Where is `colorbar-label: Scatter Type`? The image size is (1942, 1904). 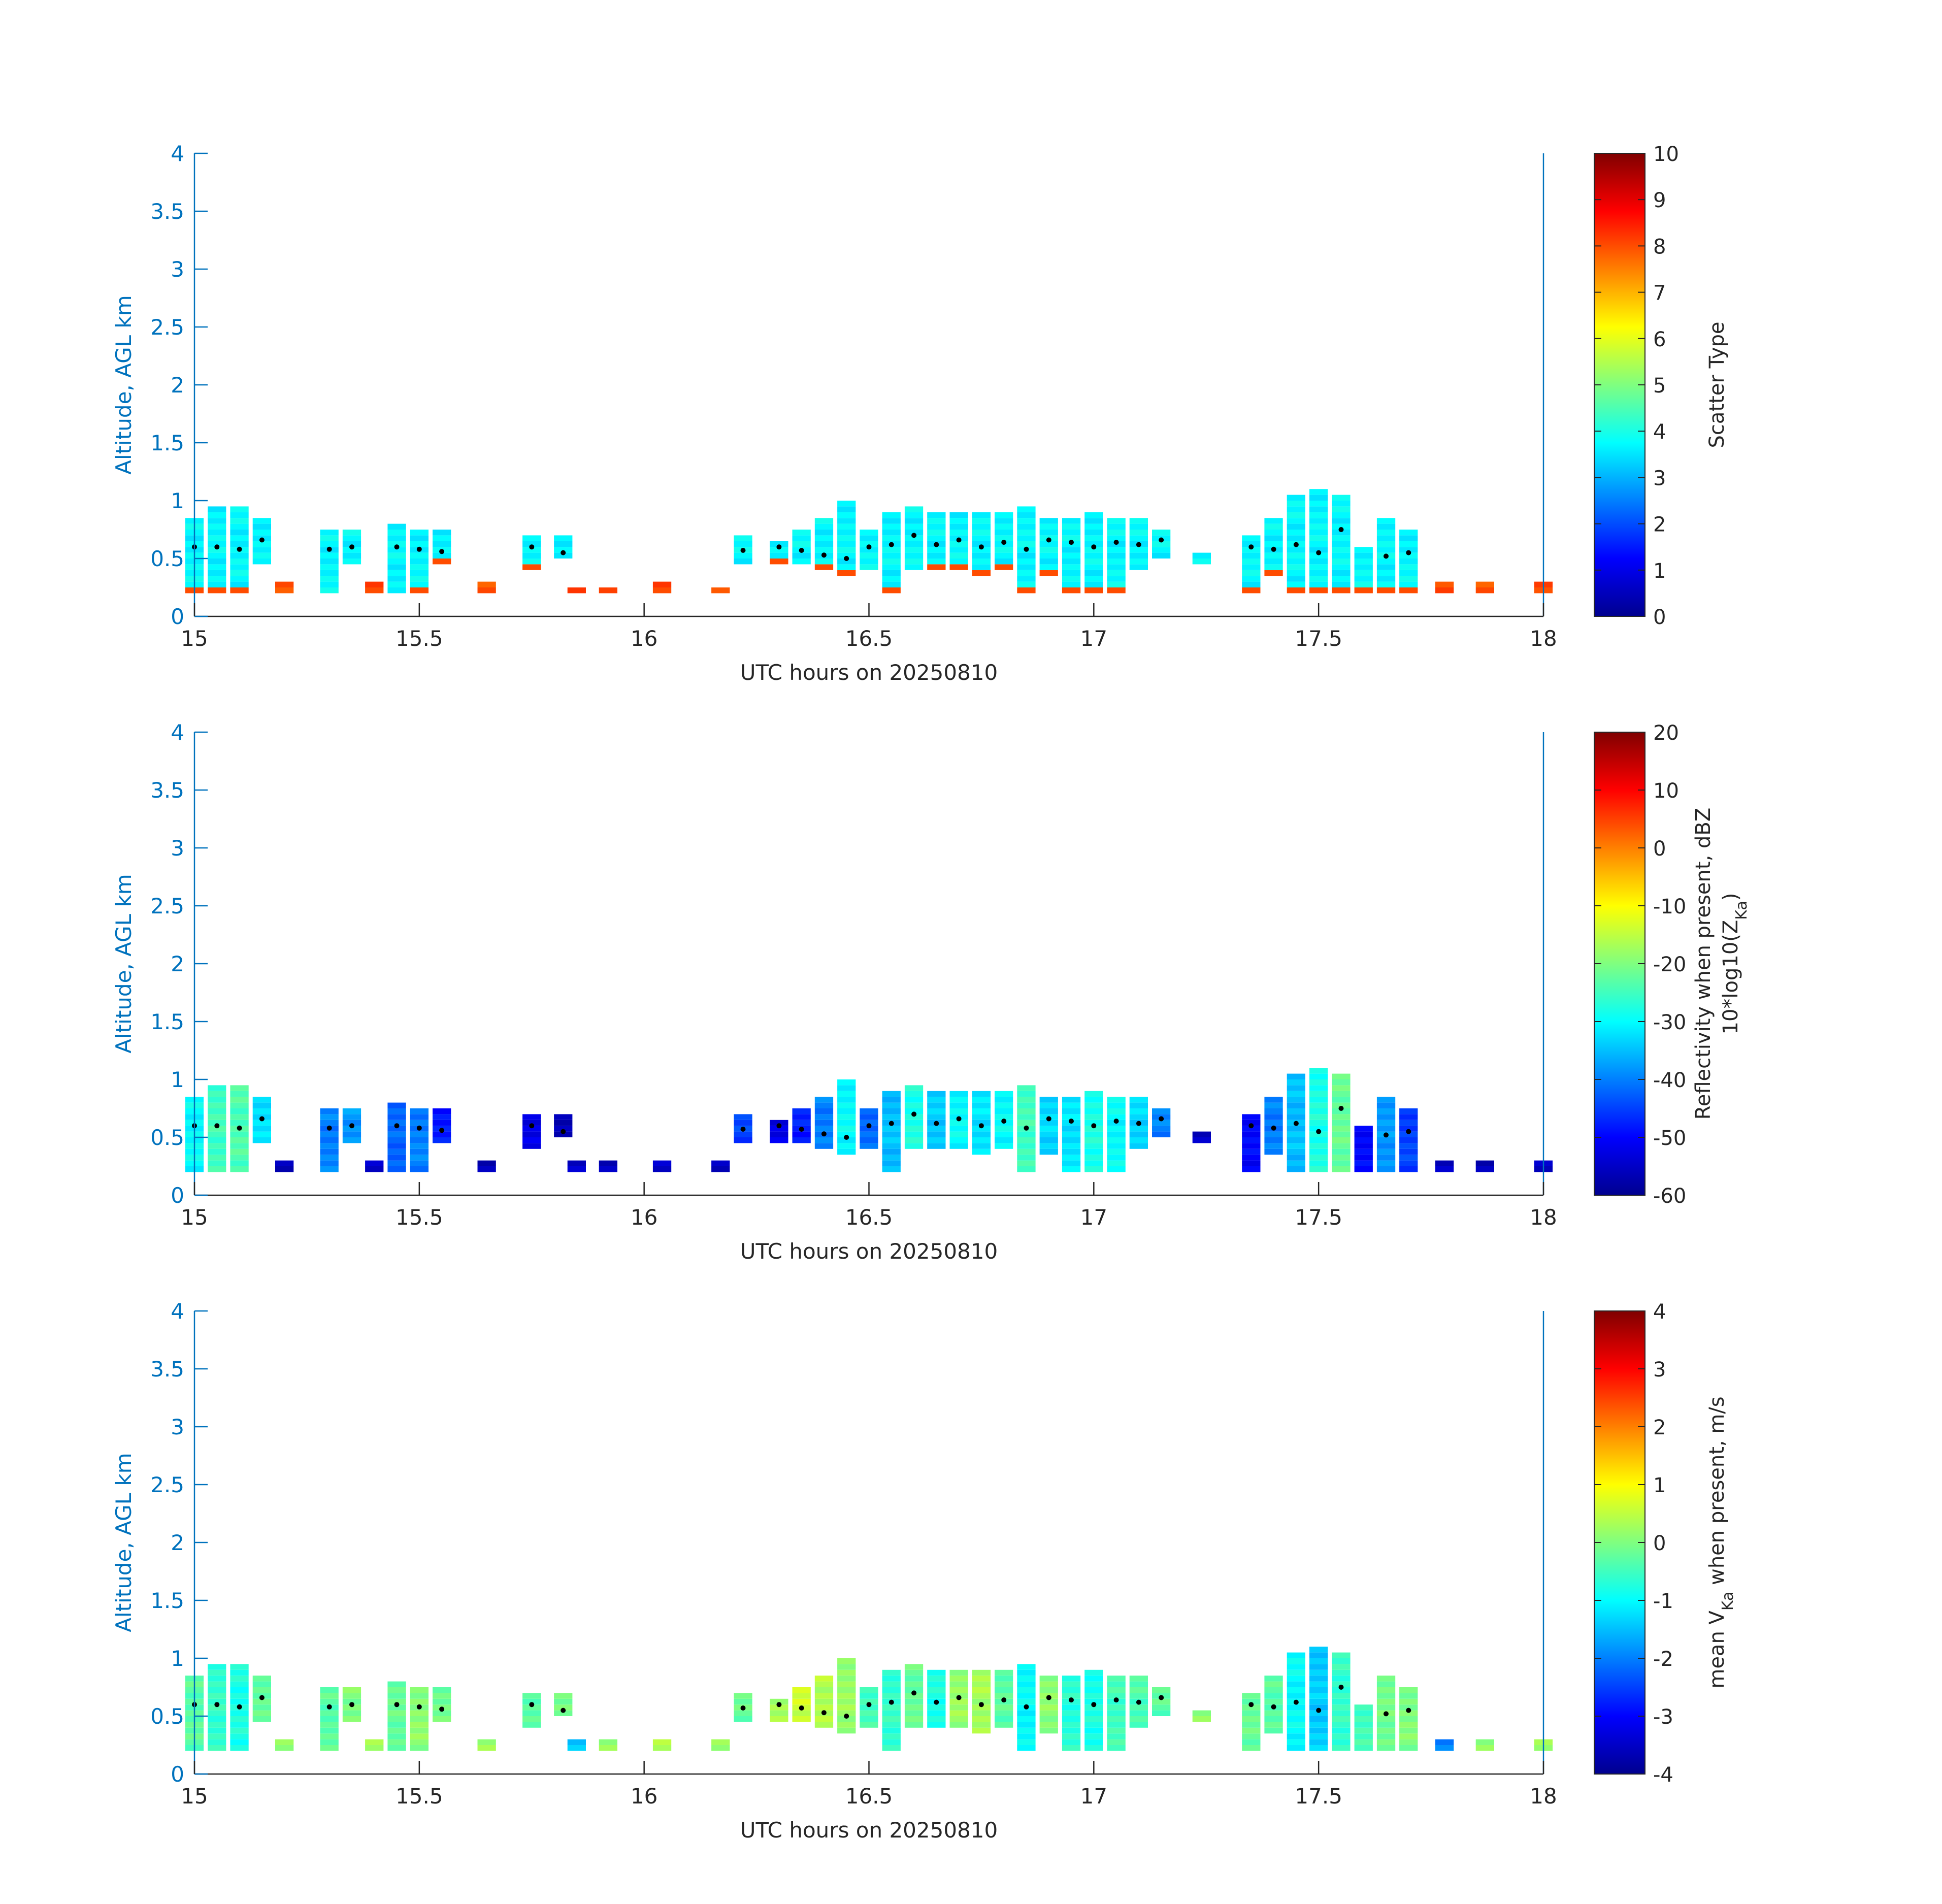
colorbar-label: Scatter Type is located at coordinates (1717, 385).